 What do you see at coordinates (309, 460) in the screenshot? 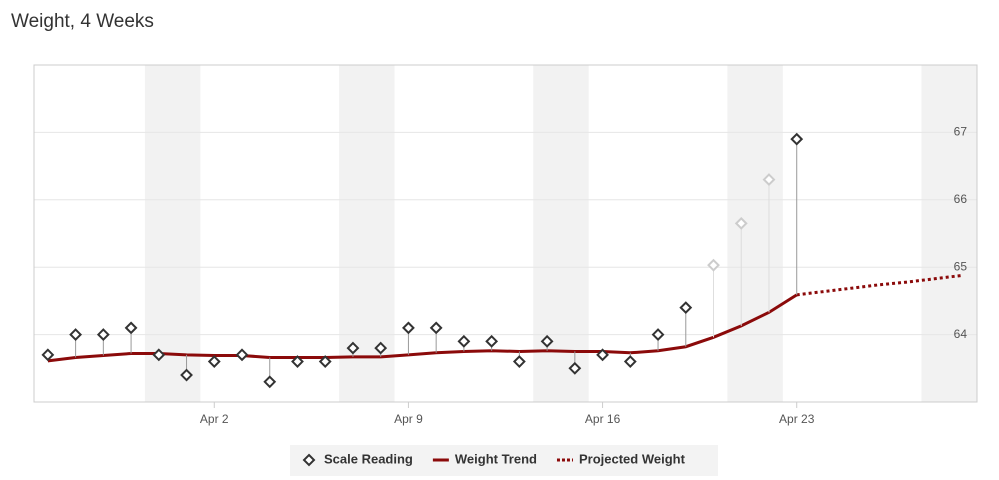
I see `legend-symbol` at bounding box center [309, 460].